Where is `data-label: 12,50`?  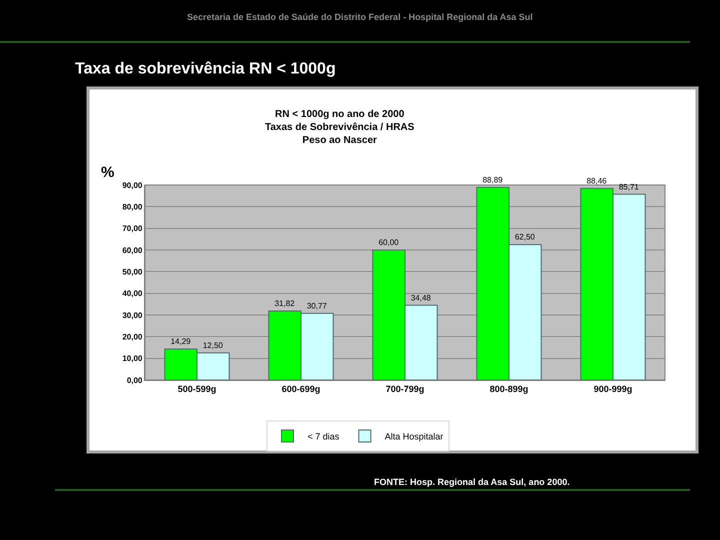 data-label: 12,50 is located at coordinates (213, 345).